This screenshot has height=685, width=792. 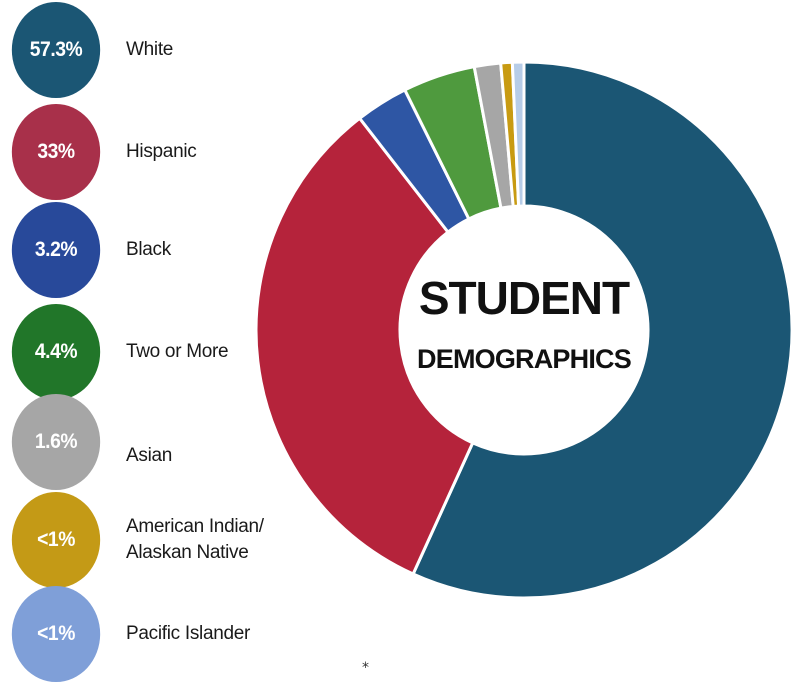 I want to click on legend-item-hispanic: 33% Hispanic, so click(x=158, y=152).